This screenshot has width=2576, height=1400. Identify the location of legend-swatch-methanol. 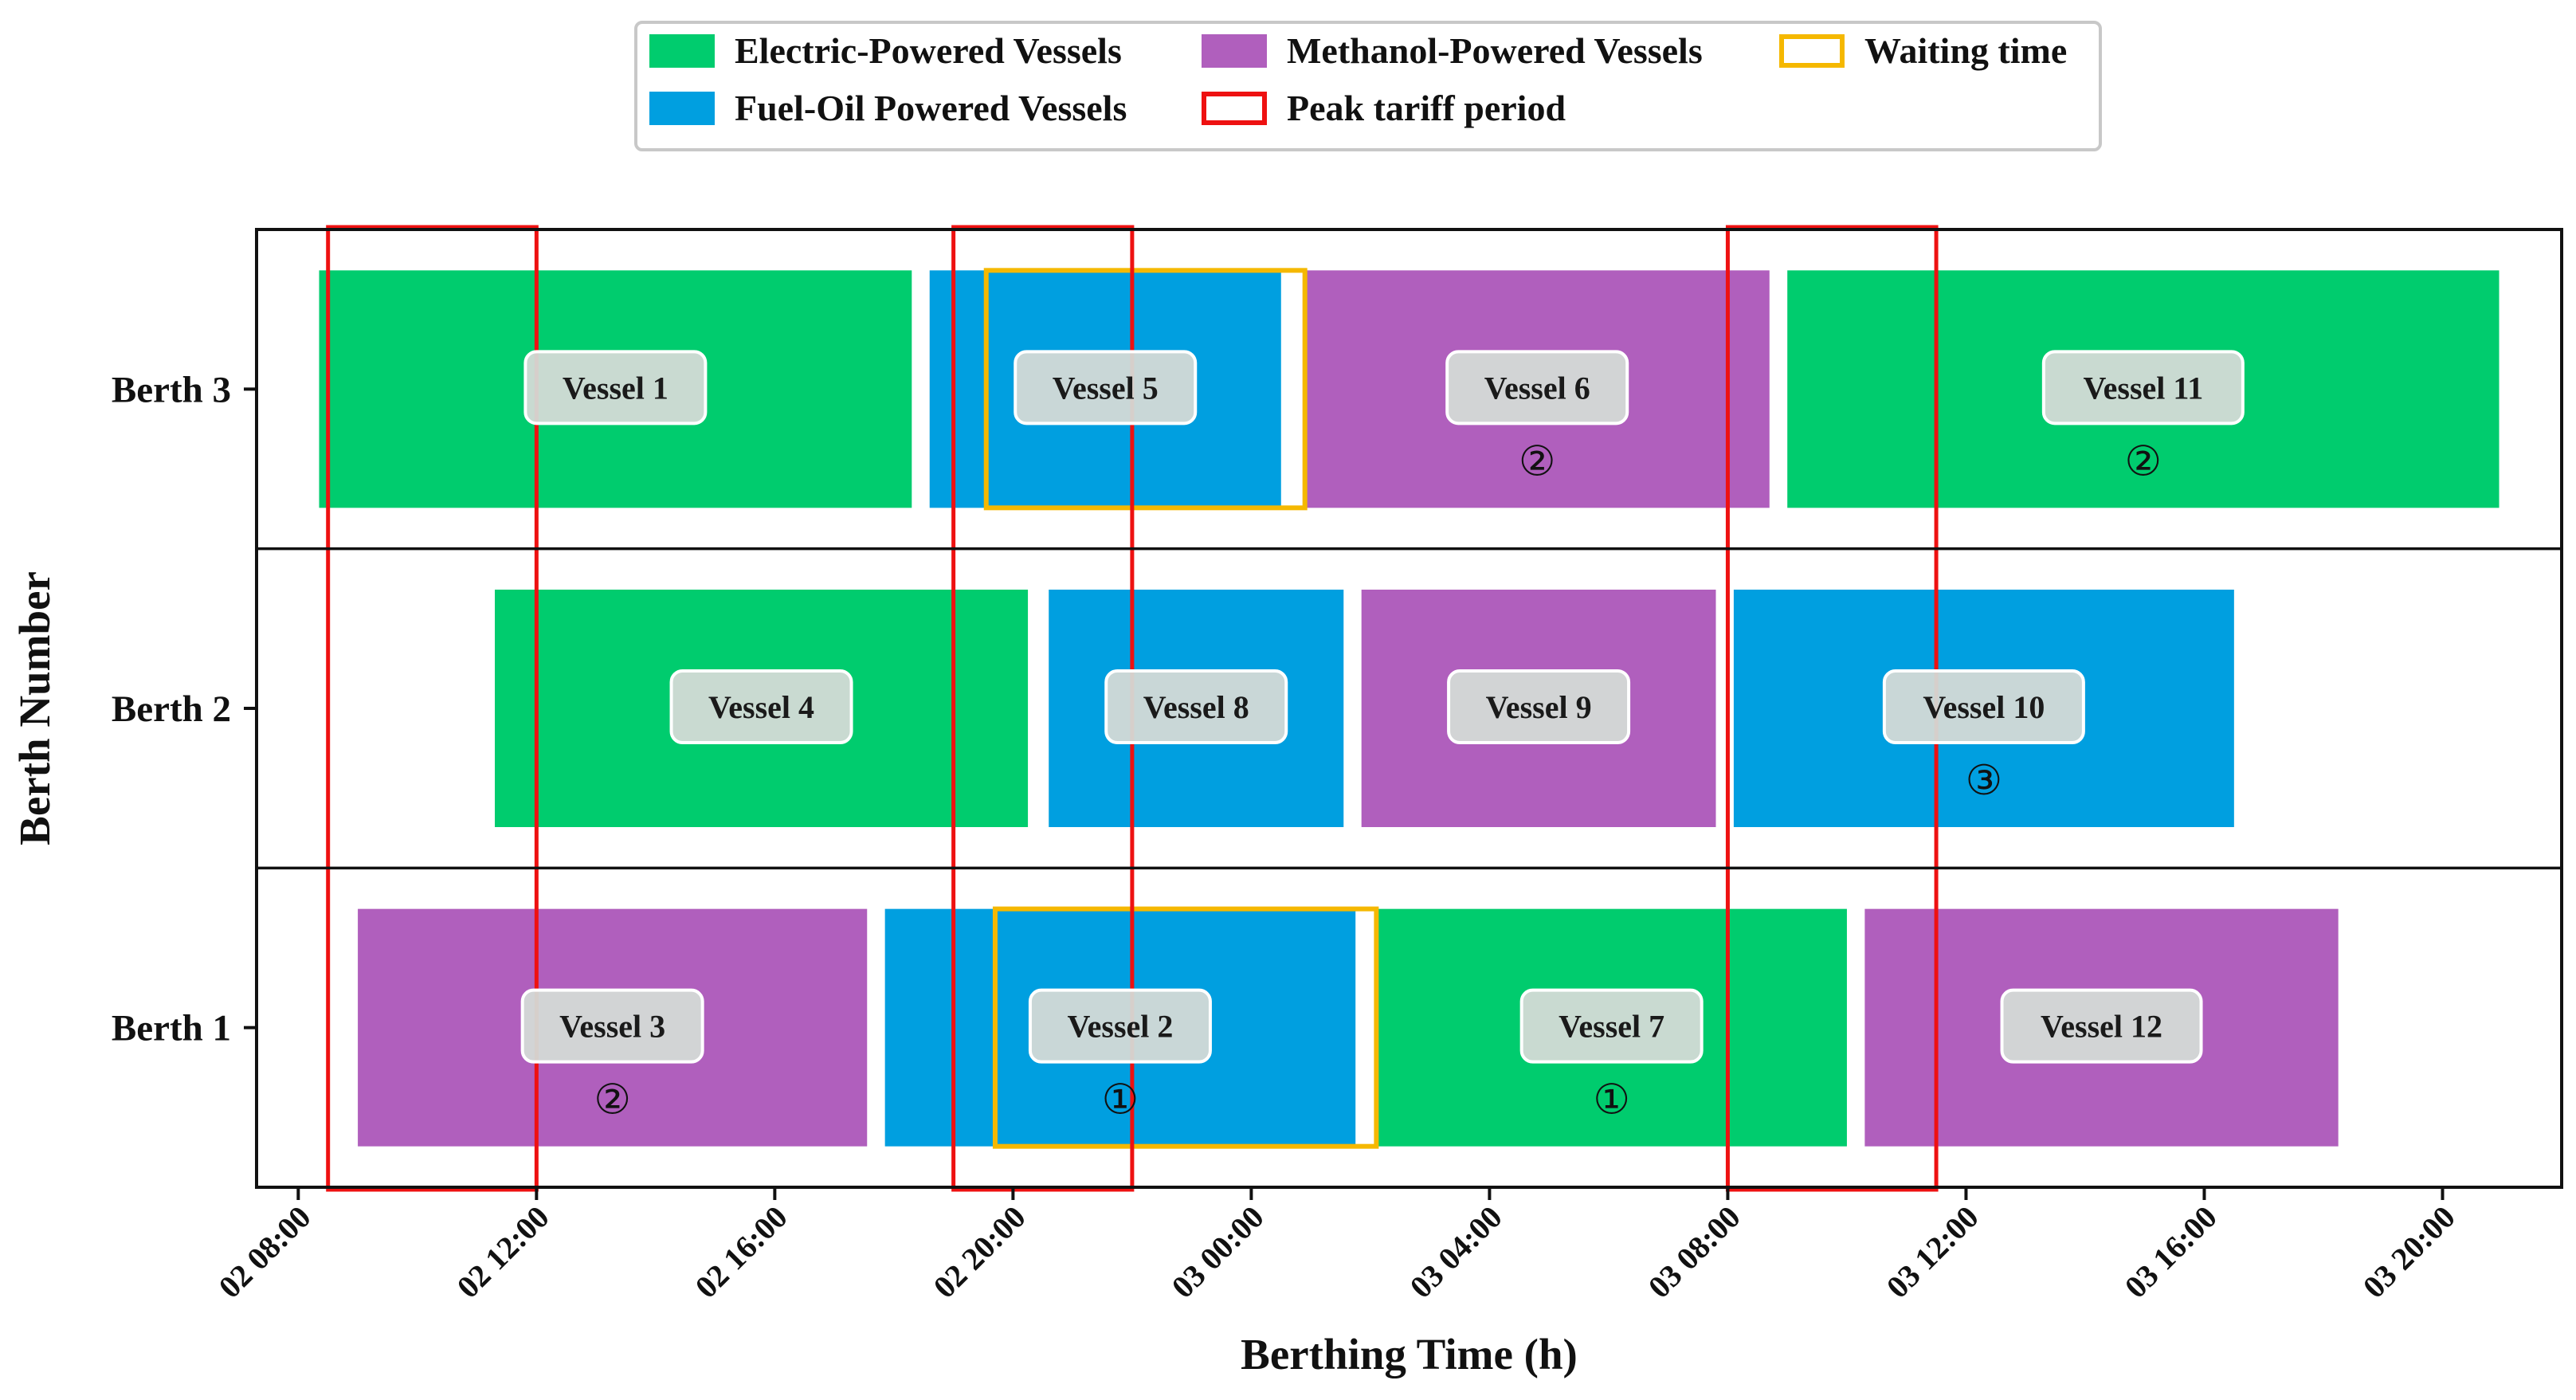
(1234, 51).